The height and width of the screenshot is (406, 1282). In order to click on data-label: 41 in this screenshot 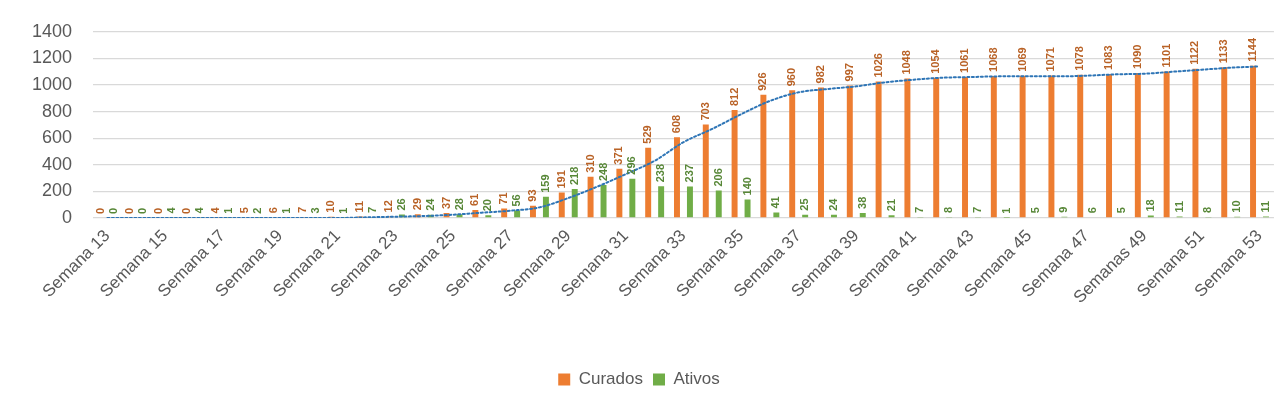, I will do `click(775, 202)`.